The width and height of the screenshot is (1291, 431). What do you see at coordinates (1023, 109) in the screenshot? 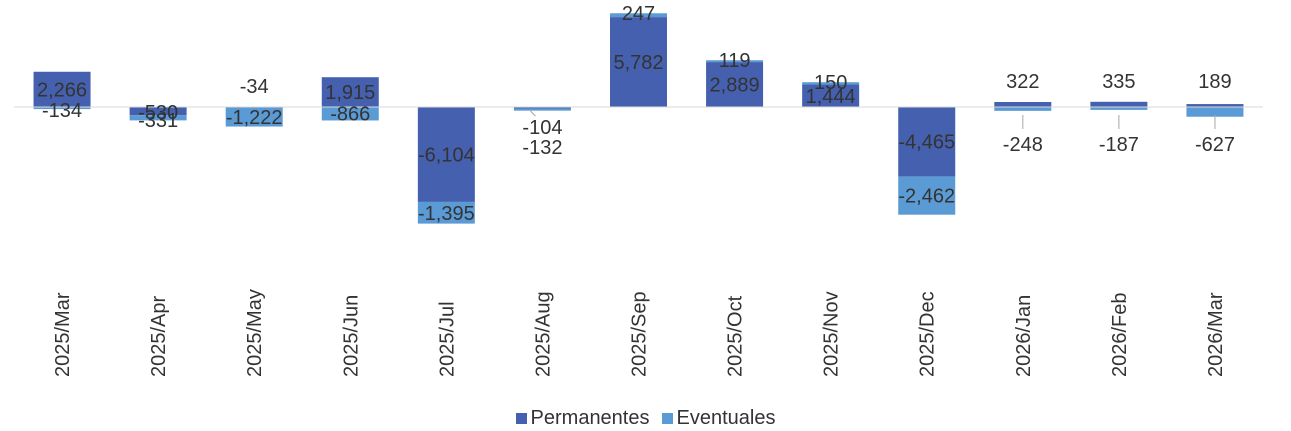
I see `bar-eventuales-2026-jan` at bounding box center [1023, 109].